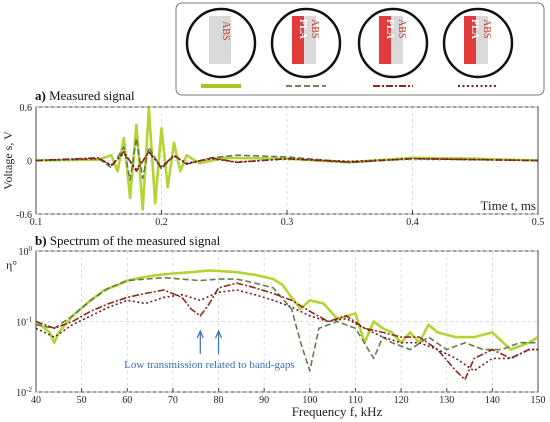  What do you see at coordinates (337, 411) in the screenshot?
I see `x-axis-label: Frequency f, kHz` at bounding box center [337, 411].